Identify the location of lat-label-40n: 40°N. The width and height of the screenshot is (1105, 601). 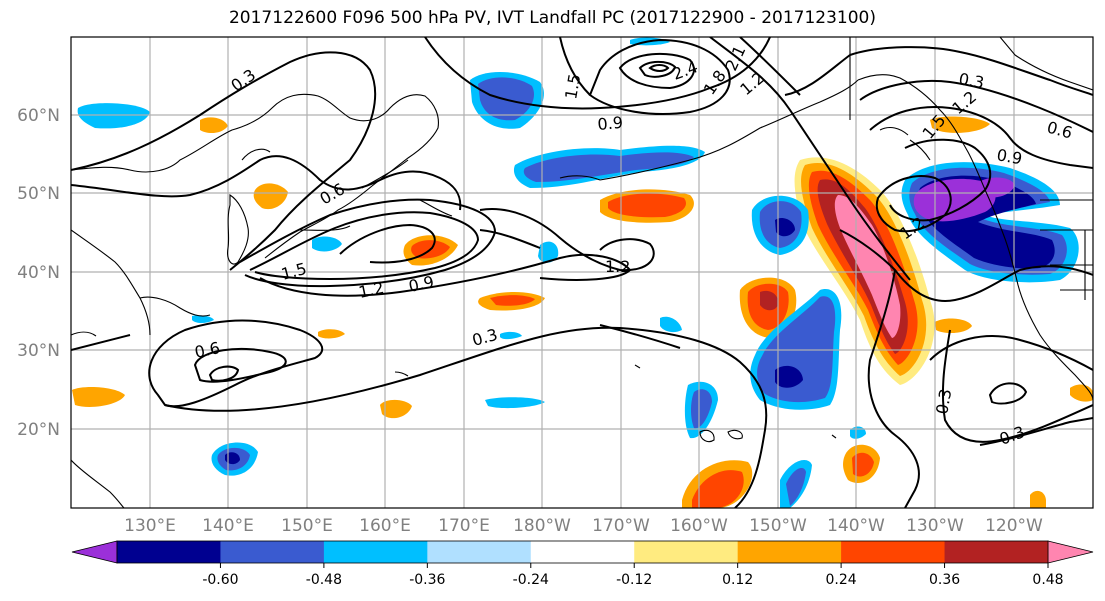
(38, 273).